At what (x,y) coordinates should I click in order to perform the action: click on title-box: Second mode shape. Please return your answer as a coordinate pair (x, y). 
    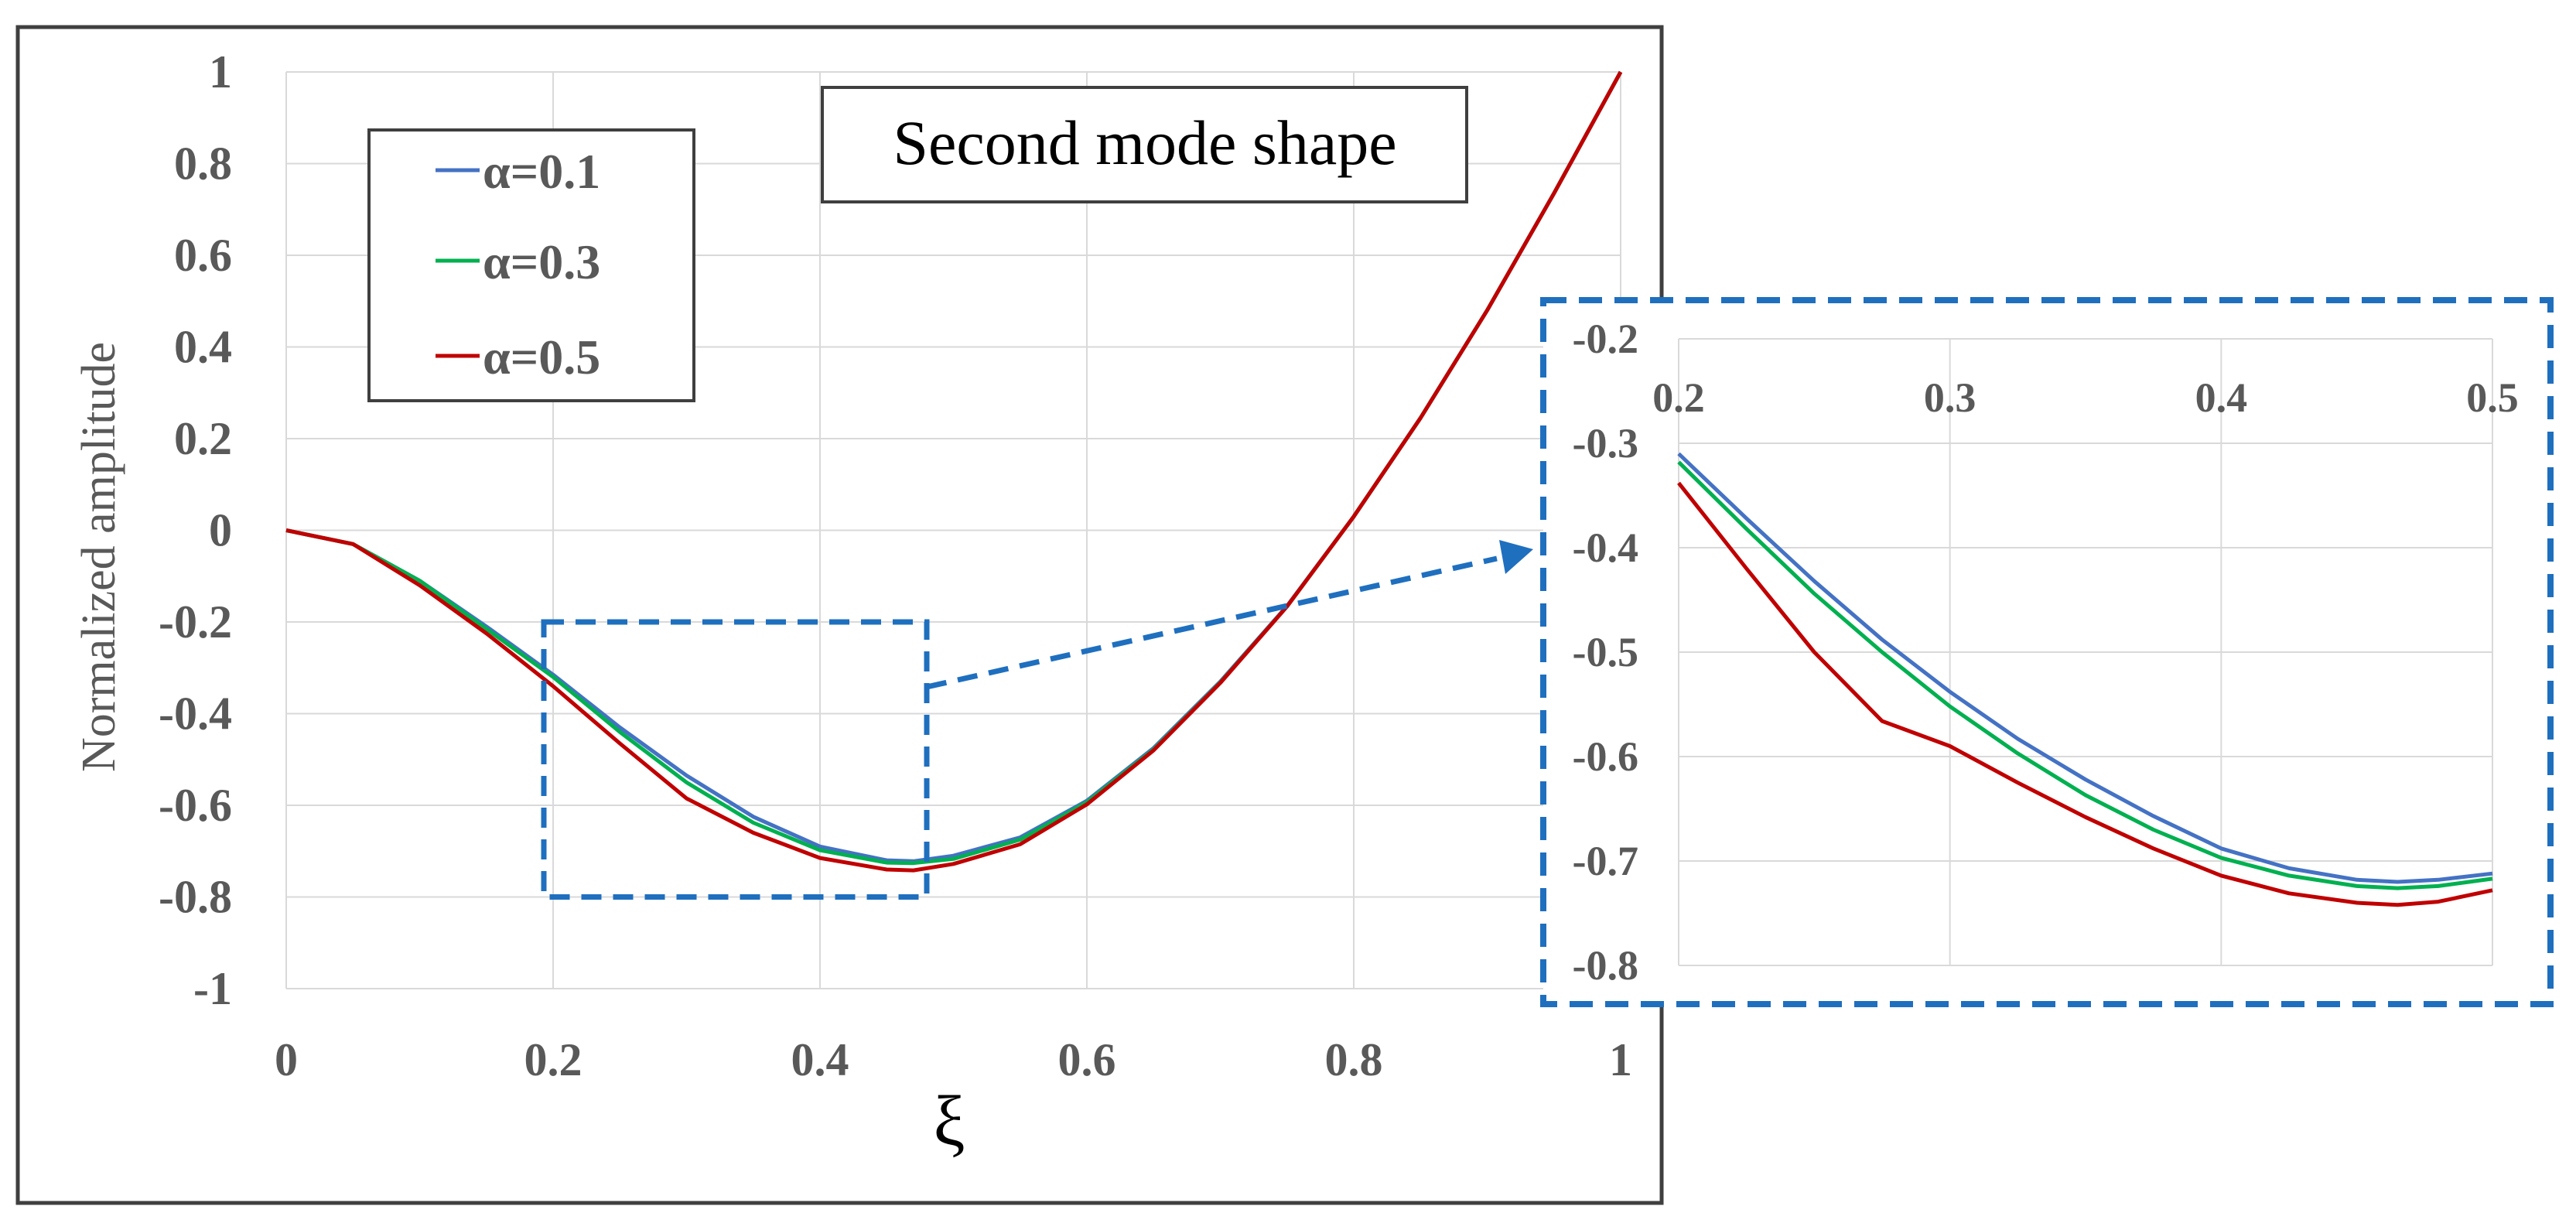
    Looking at the image, I should click on (1144, 145).